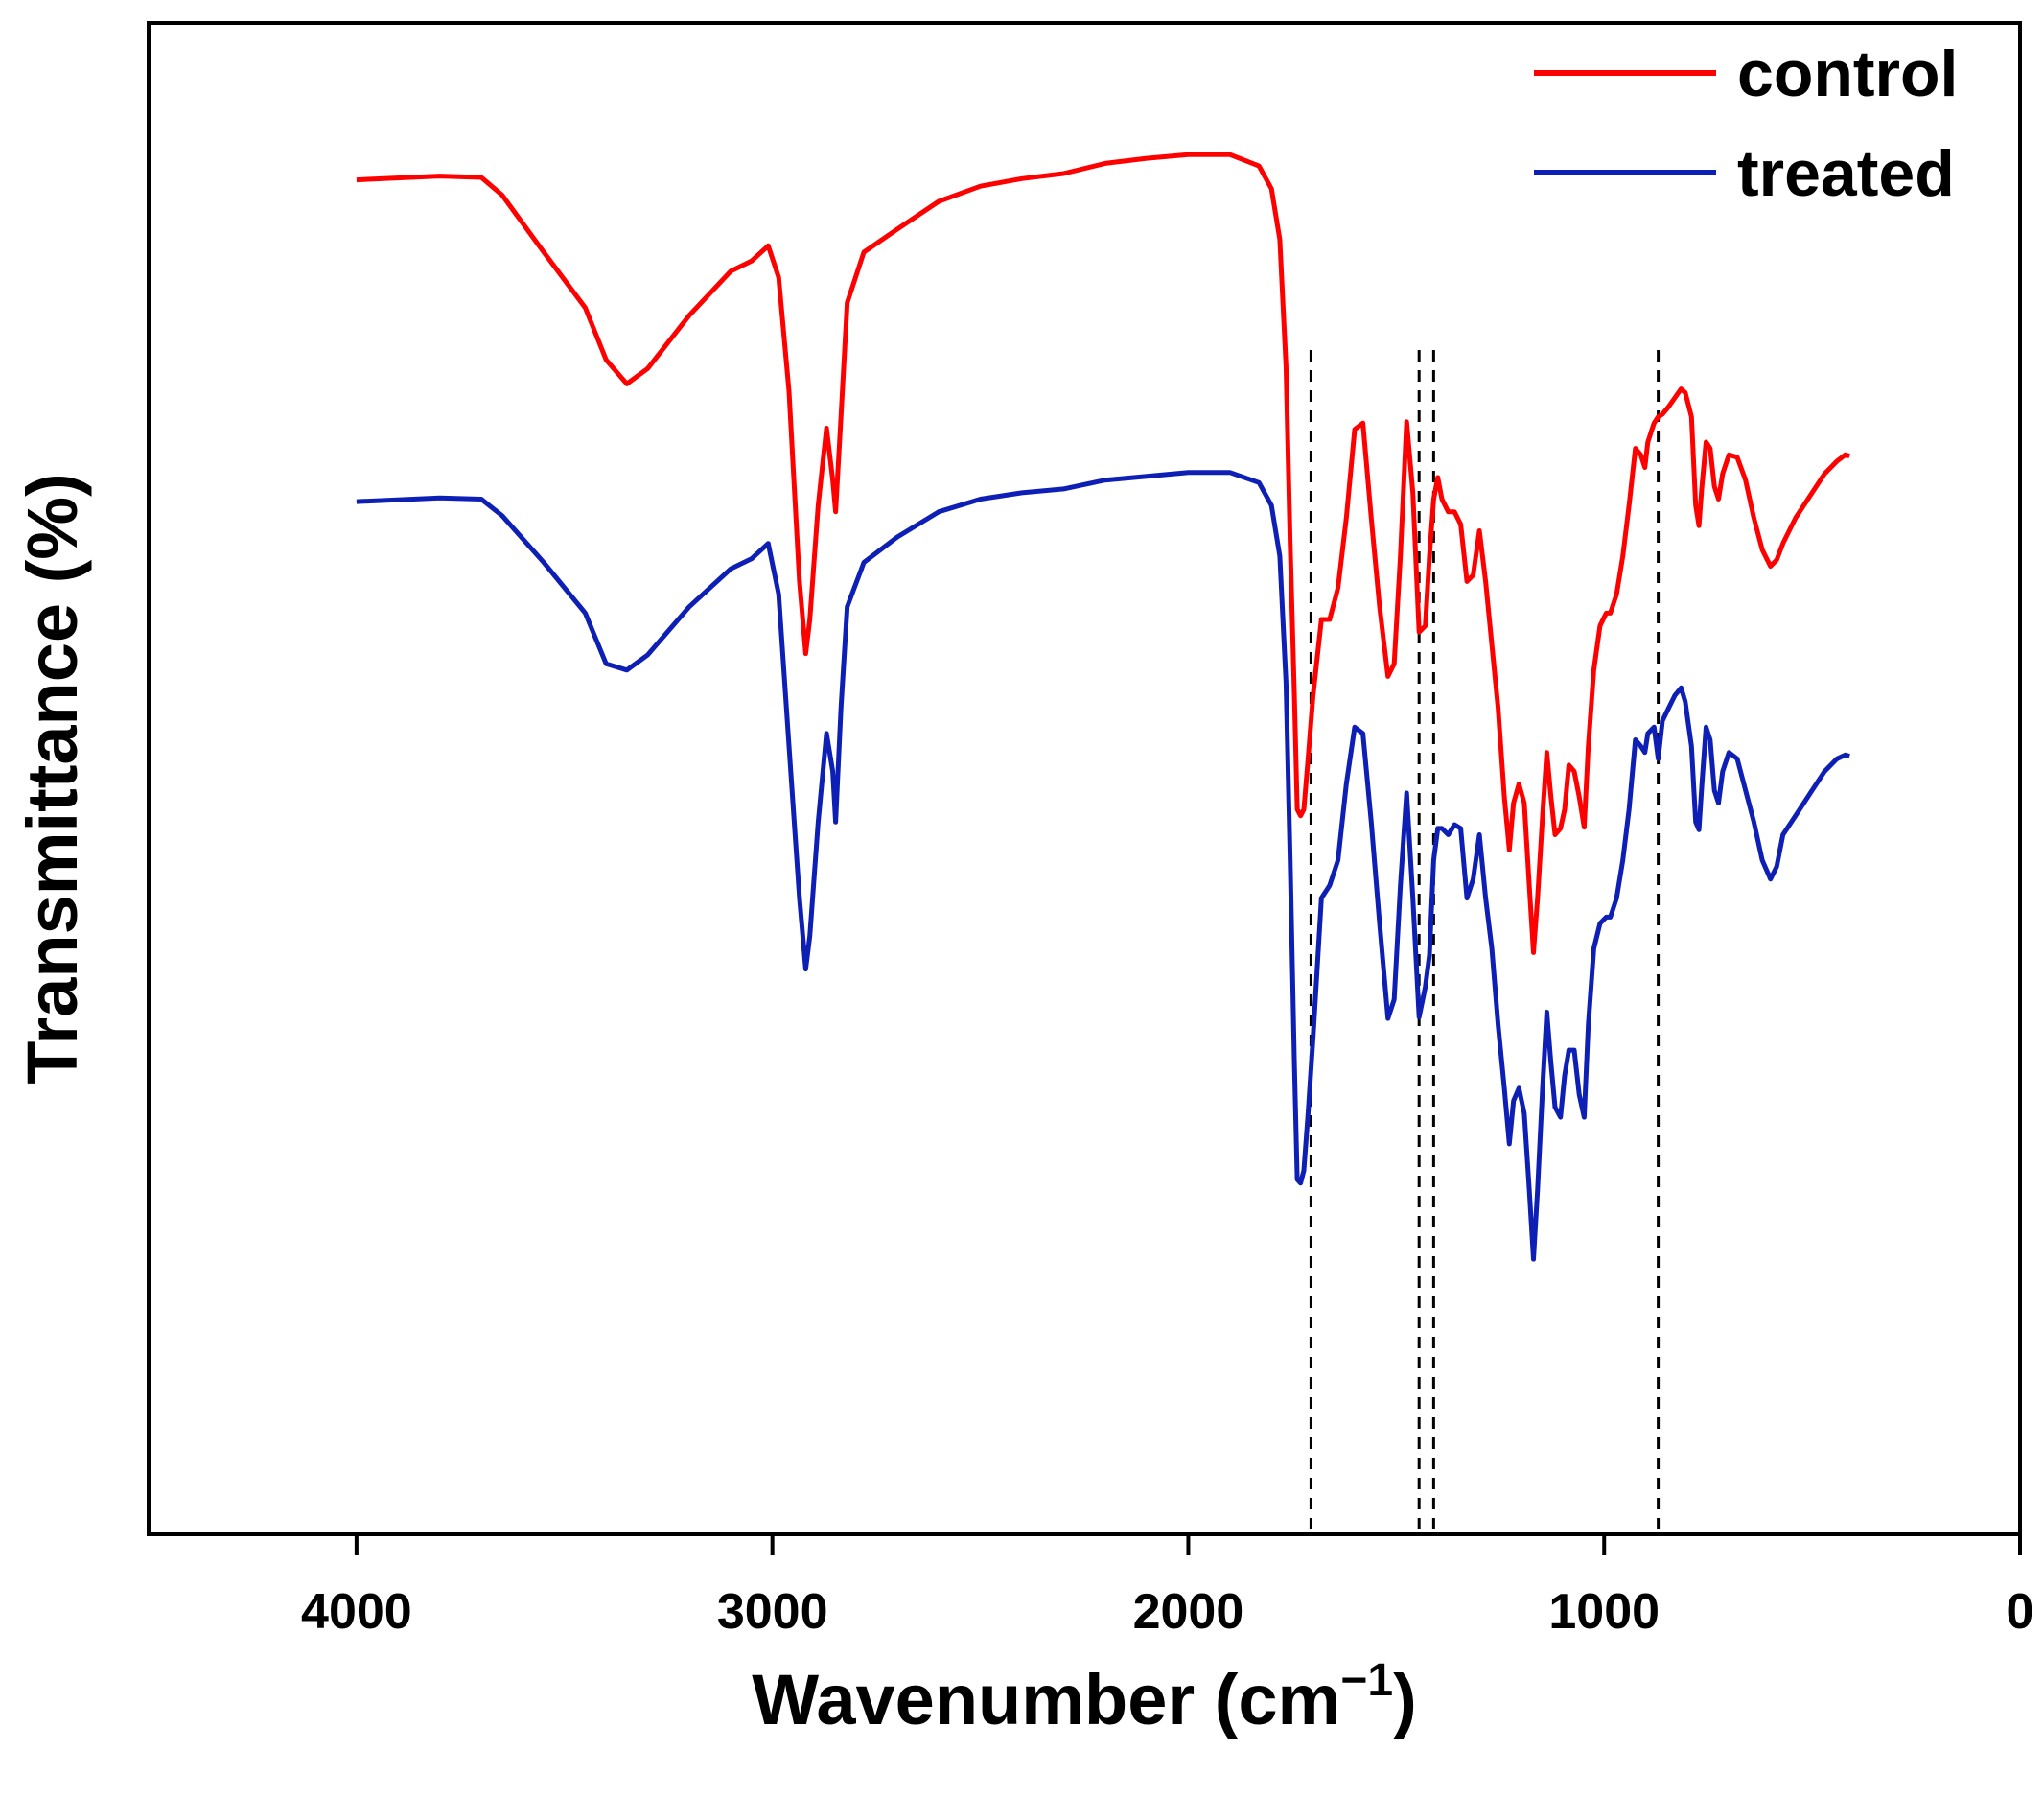 The image size is (2044, 1797). I want to click on legend: control treated, so click(1746, 123).